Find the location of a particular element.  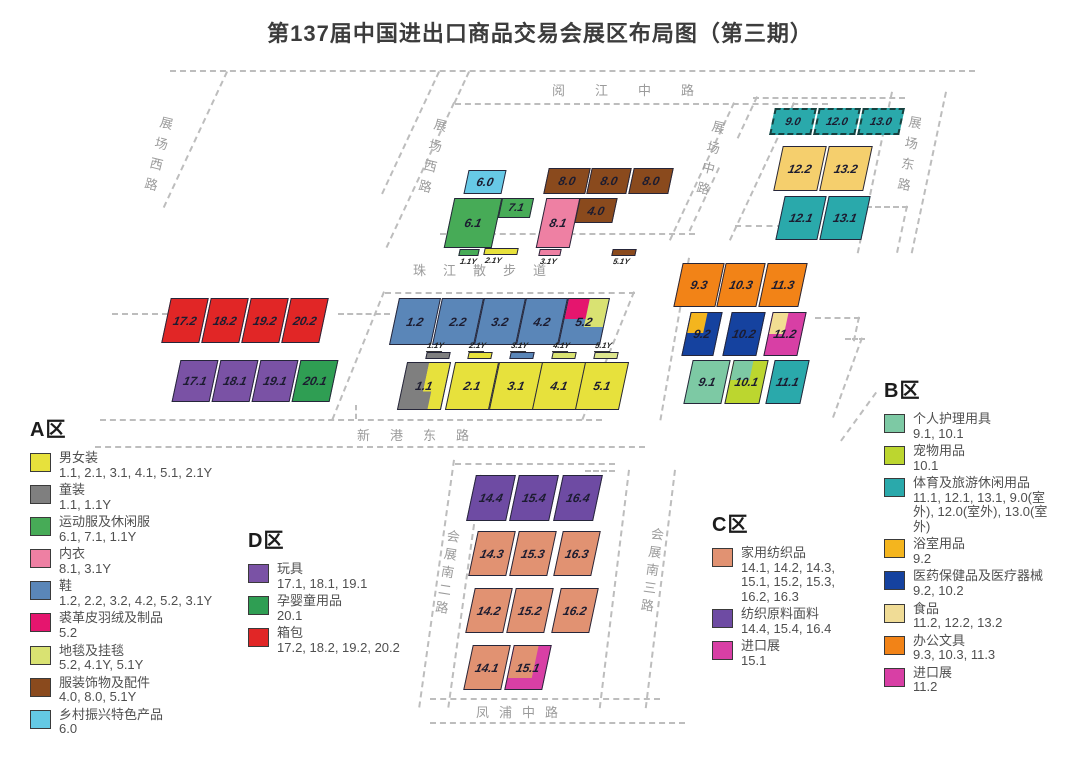

legend-item-name: 办公文具 is located at coordinates (939, 640).